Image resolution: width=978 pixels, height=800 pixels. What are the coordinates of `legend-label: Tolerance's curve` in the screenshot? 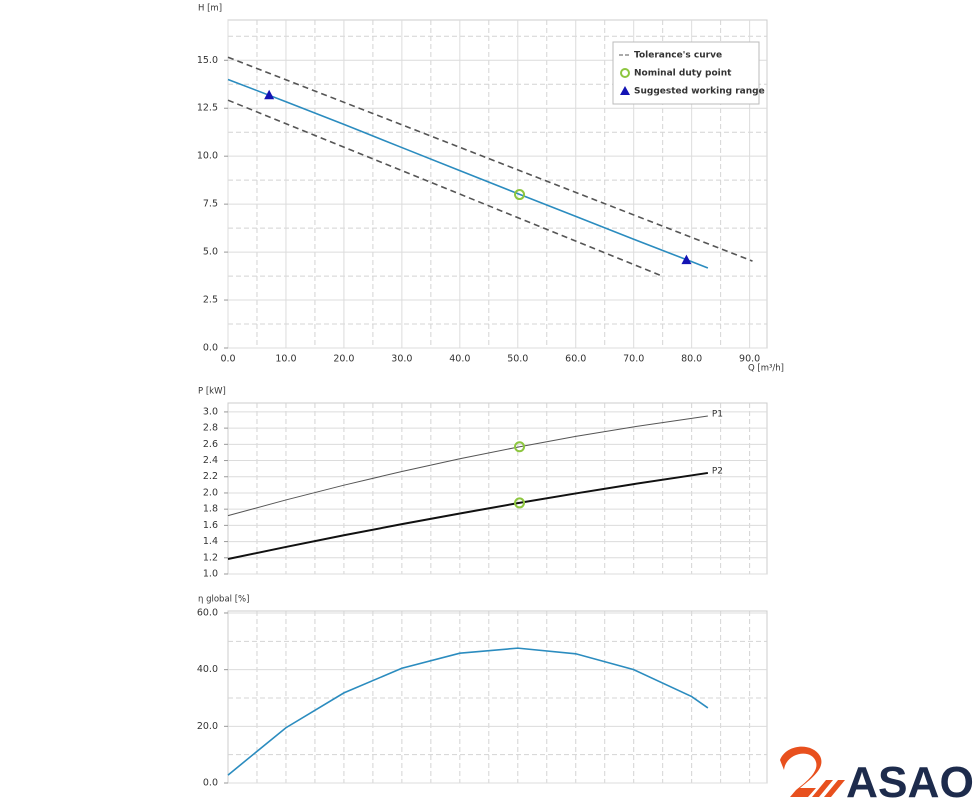 It's located at (678, 56).